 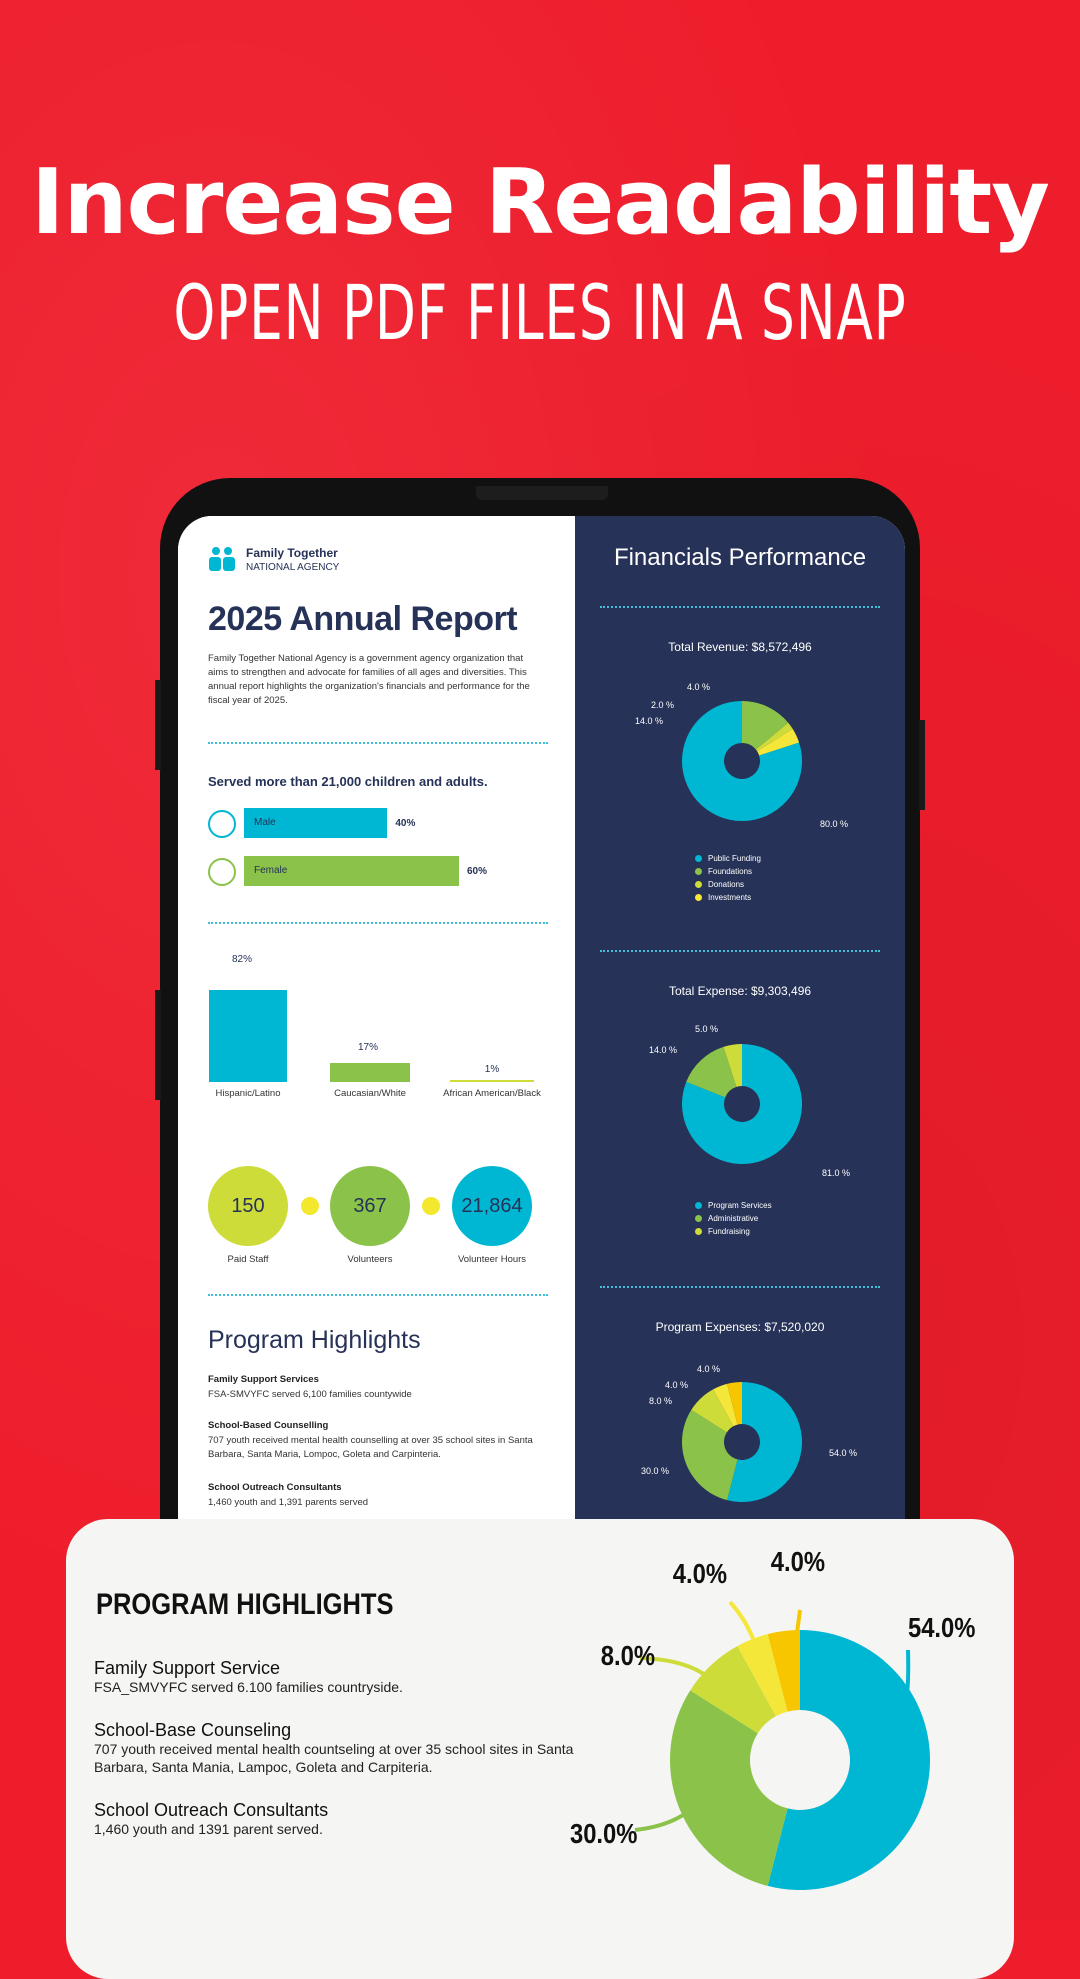 I want to click on card-pct-label: 54.0%, so click(x=941, y=1627).